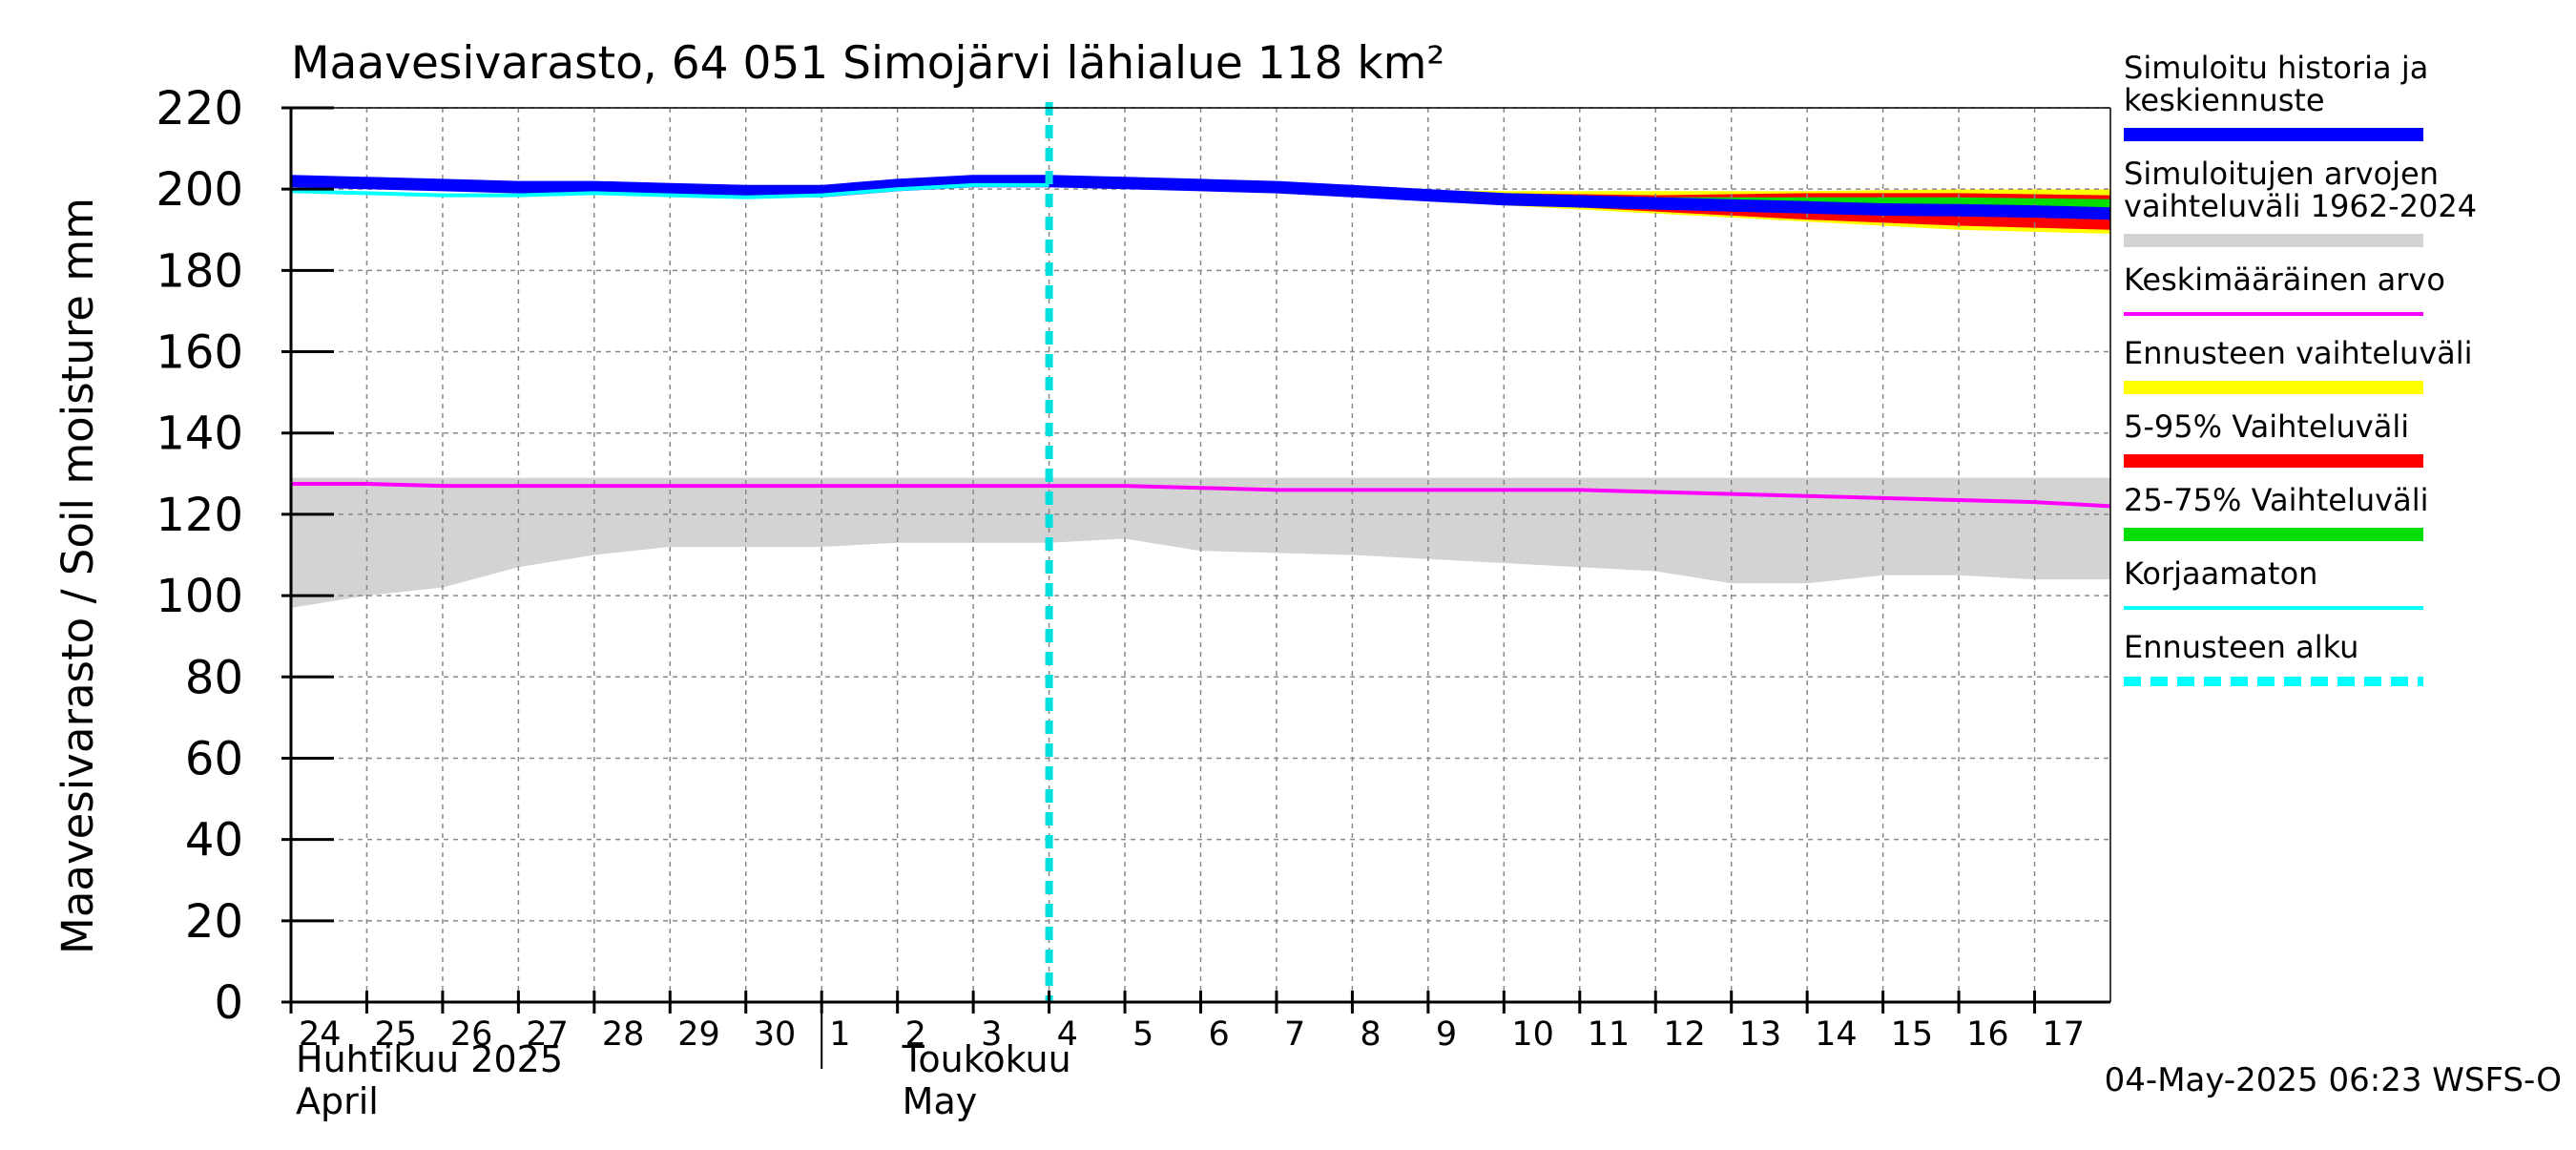 Image resolution: width=2576 pixels, height=1150 pixels. What do you see at coordinates (1446, 1034) in the screenshot?
I see `x-tick-label: 9` at bounding box center [1446, 1034].